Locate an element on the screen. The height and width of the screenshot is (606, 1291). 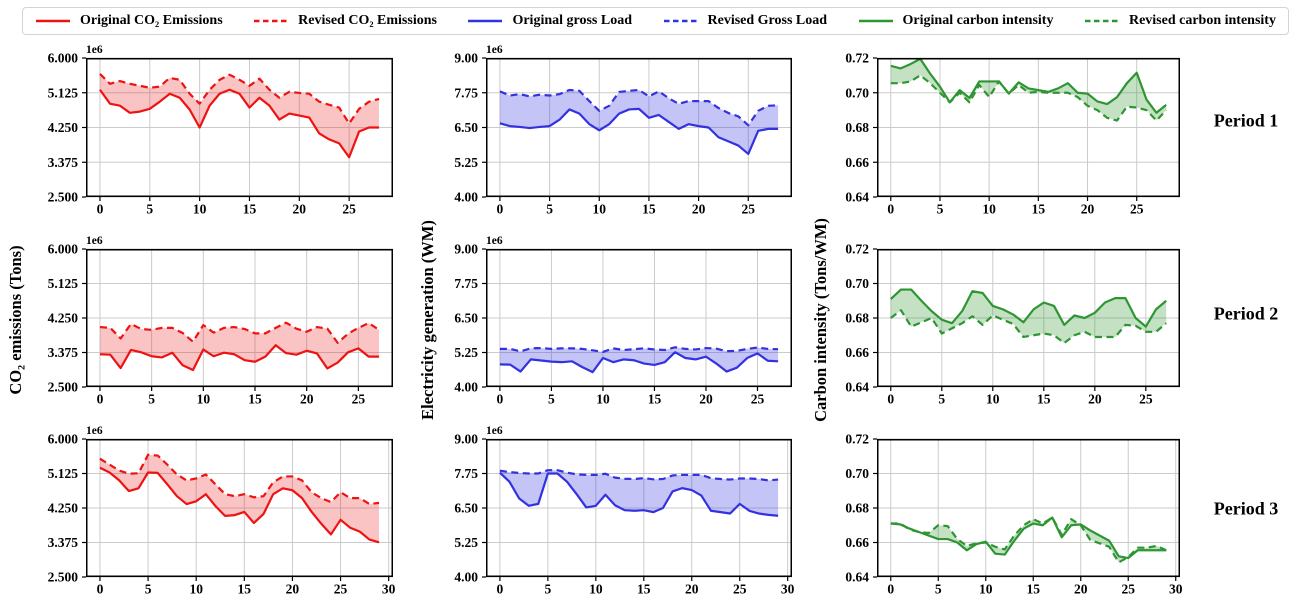
chart-panel-intensity-period2: 0 5 10 15 20 25 0.72 0.70 0.68 0.66 0.64 is located at coordinates (1012, 324).